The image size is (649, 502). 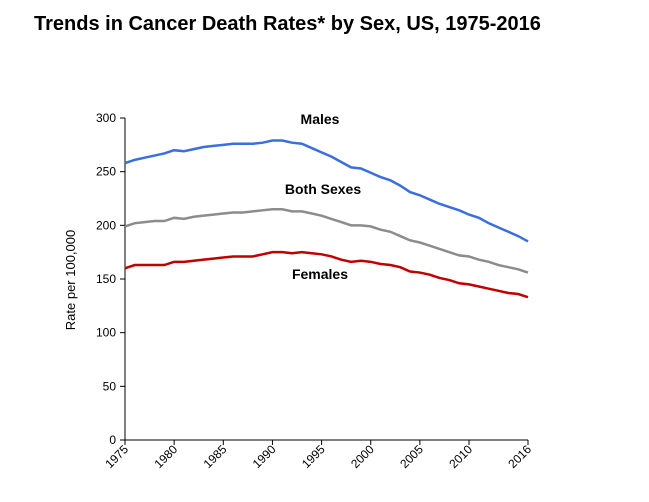 What do you see at coordinates (362, 456) in the screenshot?
I see `x-tick-label: 2000` at bounding box center [362, 456].